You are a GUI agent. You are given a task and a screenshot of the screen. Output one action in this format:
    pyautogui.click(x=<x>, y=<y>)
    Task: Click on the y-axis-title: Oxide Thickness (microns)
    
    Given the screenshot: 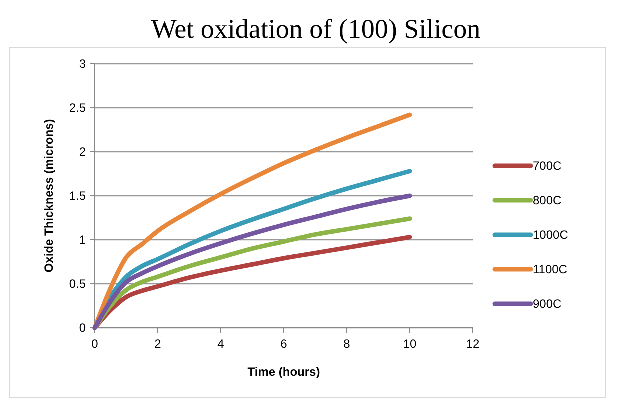 What is the action you would take?
    pyautogui.click(x=49, y=196)
    